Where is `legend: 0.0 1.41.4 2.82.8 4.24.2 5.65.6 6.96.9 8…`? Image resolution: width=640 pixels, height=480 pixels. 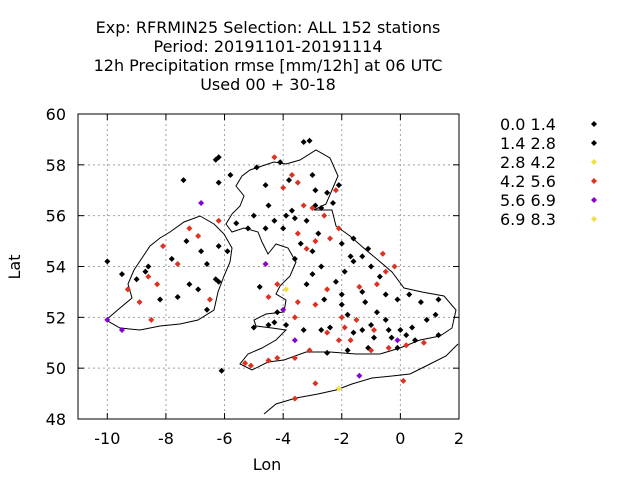 legend: 0.0 1.41.4 2.82.8 4.24.2 5.65.6 6.96.9 8… is located at coordinates (548, 172).